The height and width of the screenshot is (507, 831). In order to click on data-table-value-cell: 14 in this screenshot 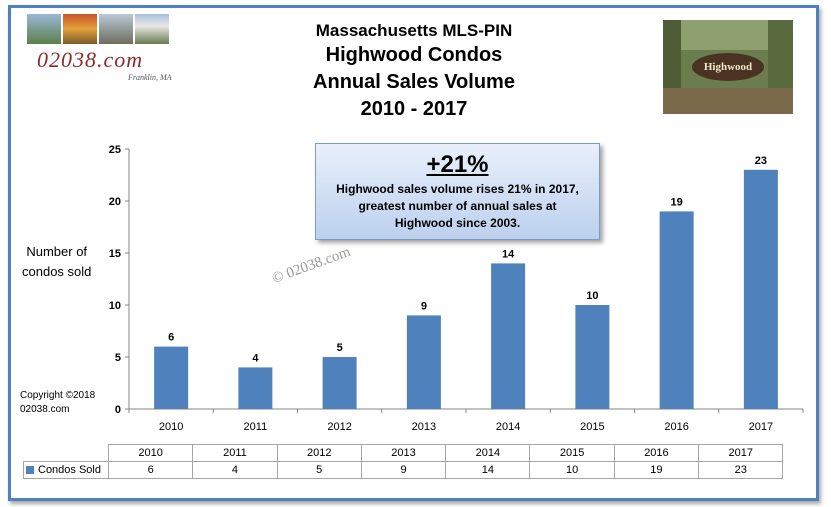, I will do `click(488, 470)`.